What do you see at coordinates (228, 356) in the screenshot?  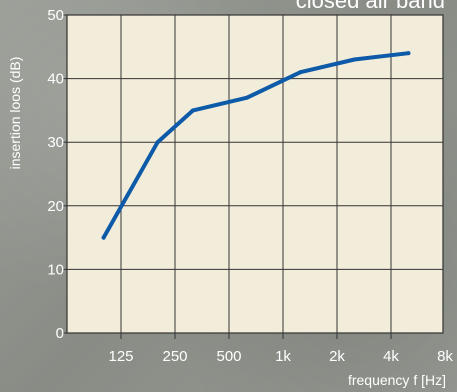 I see `x-tick-label: 500` at bounding box center [228, 356].